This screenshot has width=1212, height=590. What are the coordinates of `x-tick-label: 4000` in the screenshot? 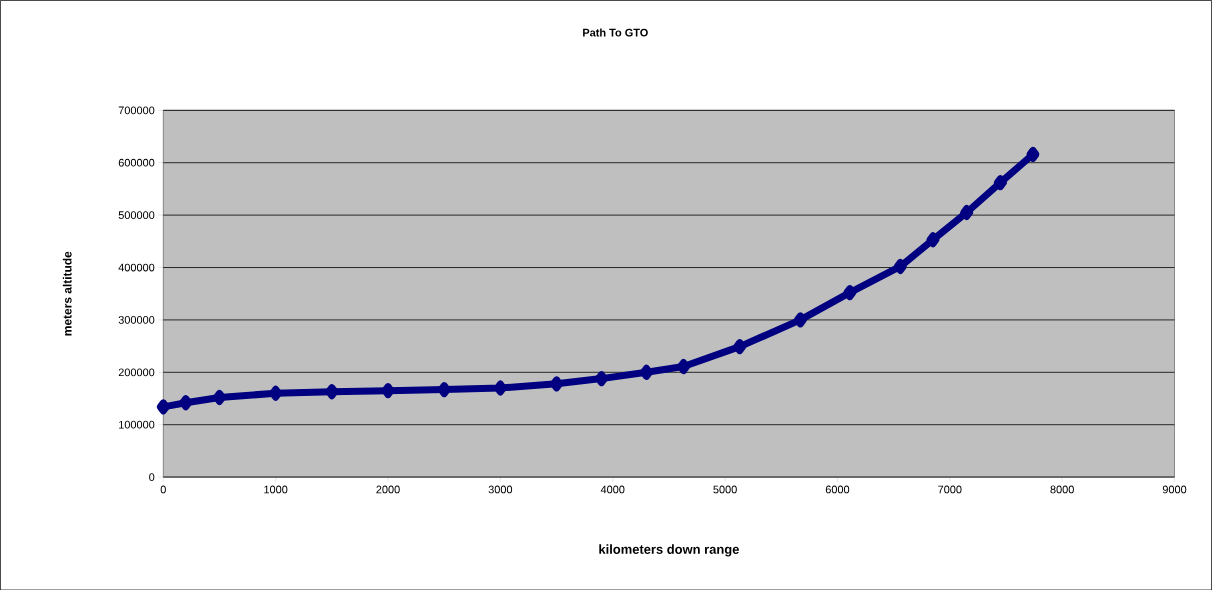 It's located at (612, 489).